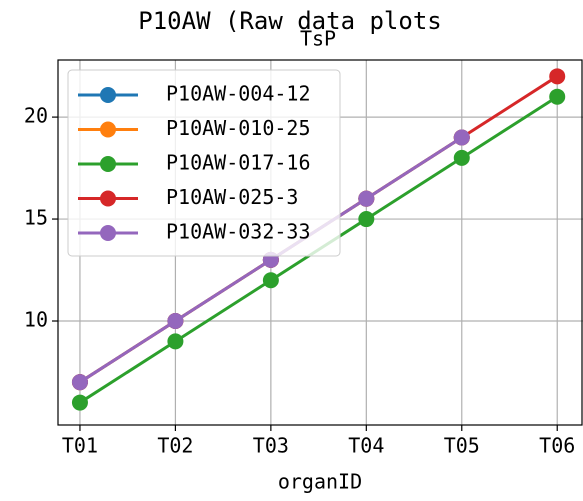 The height and width of the screenshot is (501, 583). What do you see at coordinates (366, 446) in the screenshot?
I see `x-tick-label: T04` at bounding box center [366, 446].